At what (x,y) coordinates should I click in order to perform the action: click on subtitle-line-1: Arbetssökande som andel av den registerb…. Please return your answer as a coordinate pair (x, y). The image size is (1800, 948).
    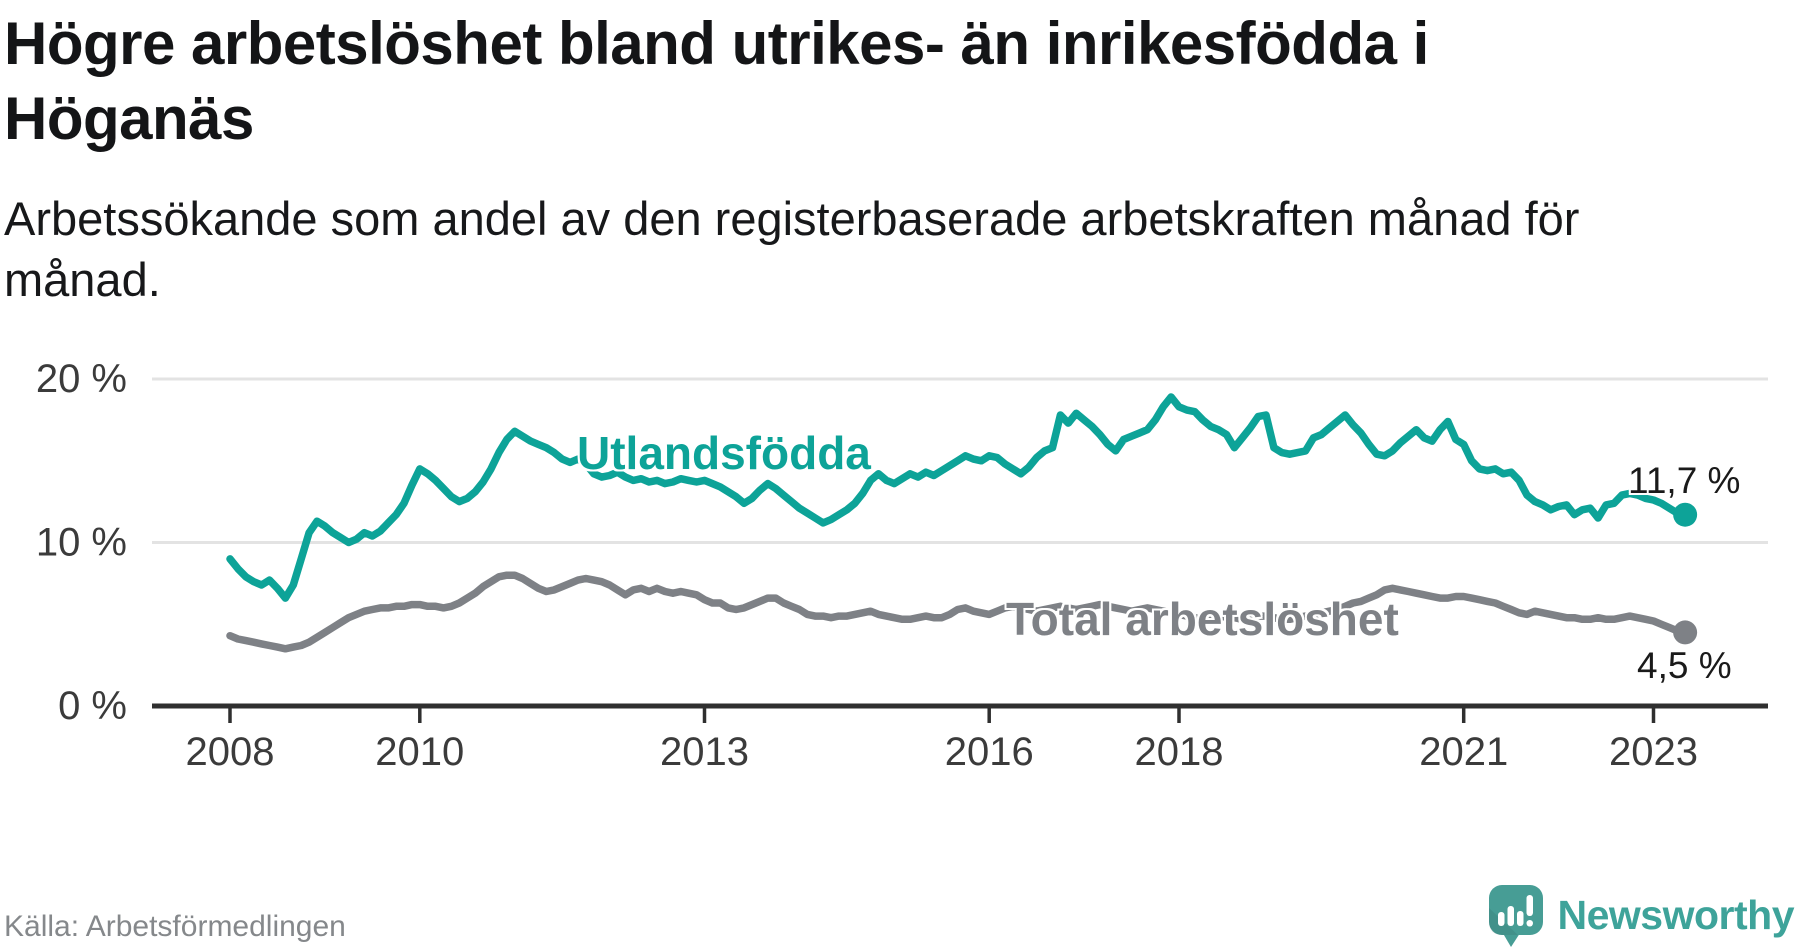
    Looking at the image, I should click on (792, 218).